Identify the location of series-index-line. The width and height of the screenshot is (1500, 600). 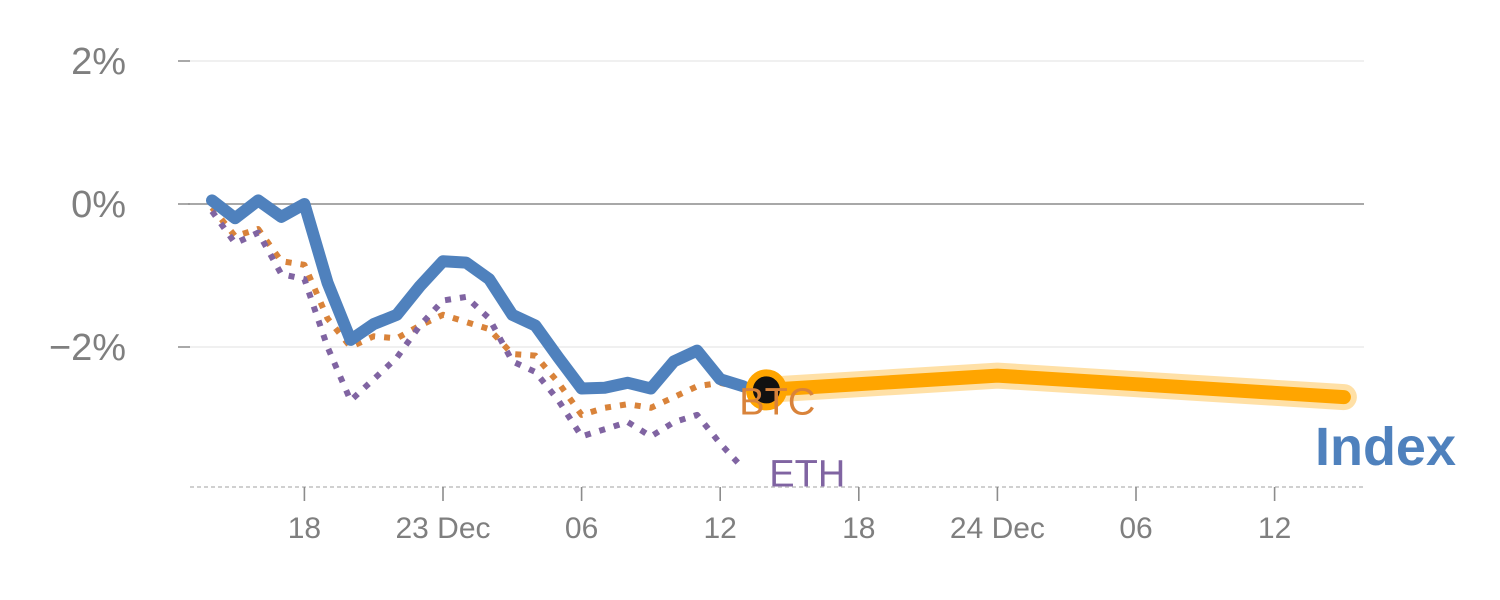
(478, 294).